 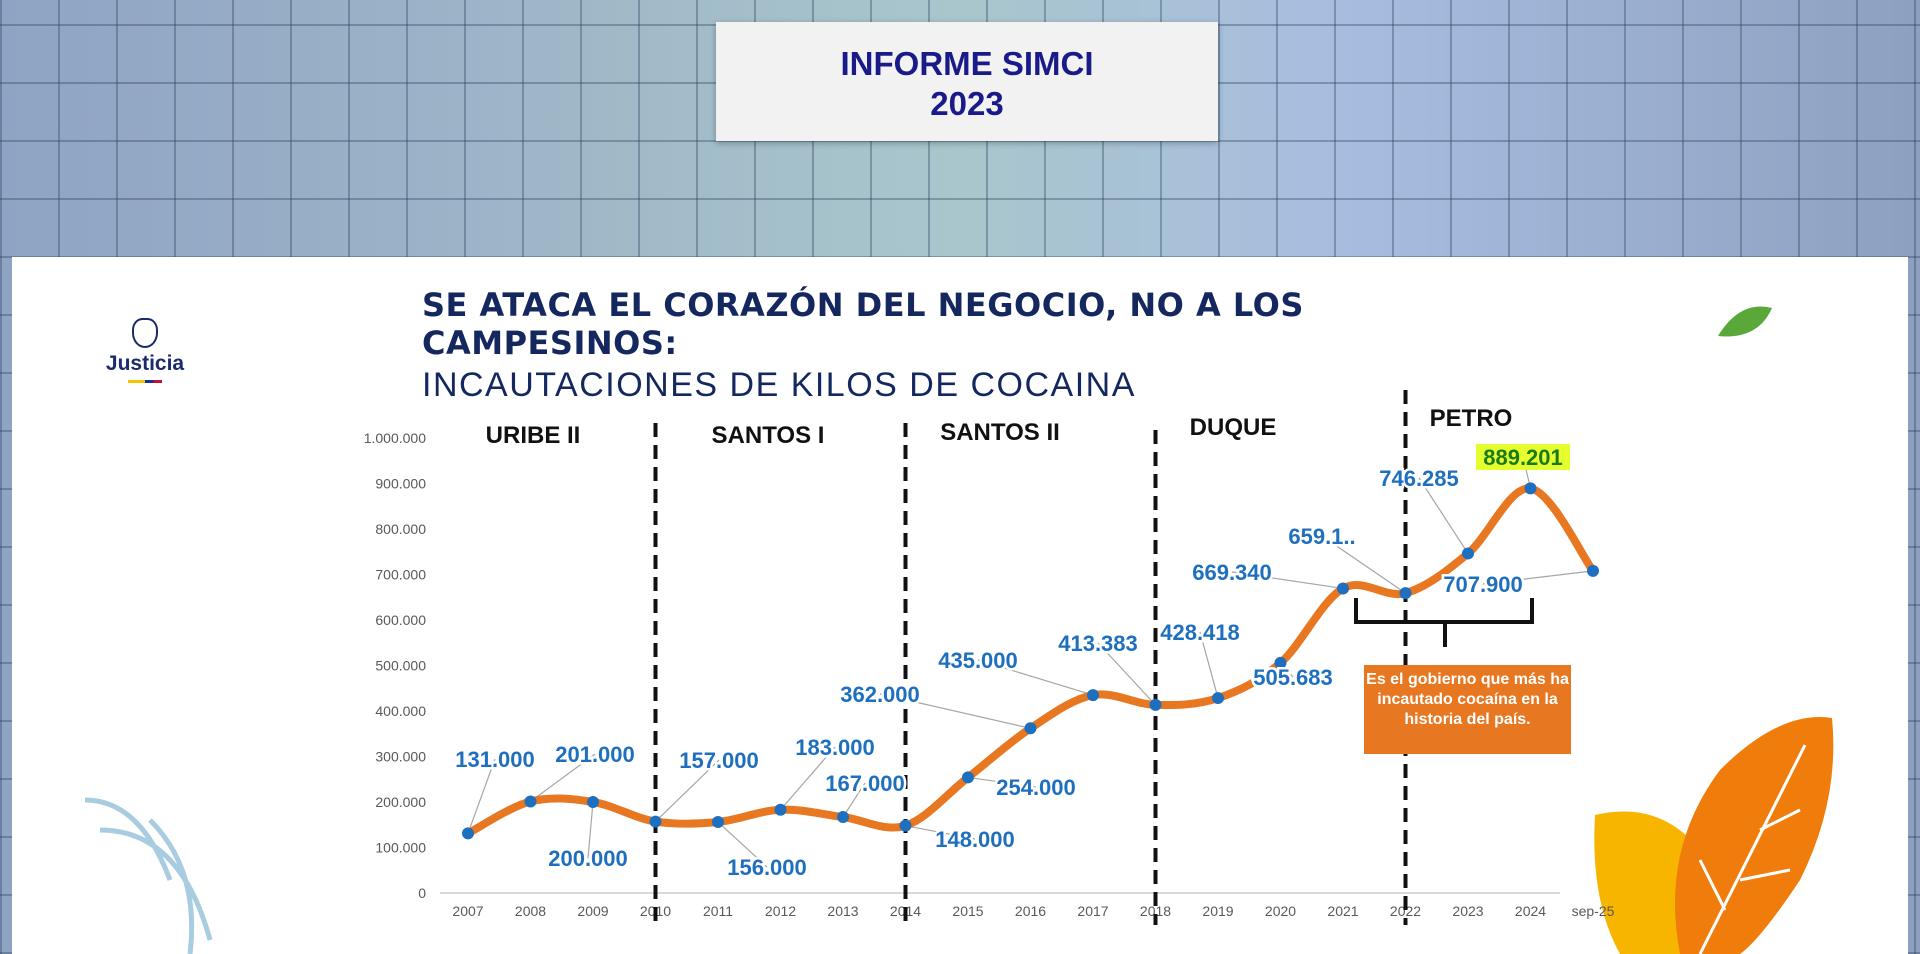 I want to click on x-tick-label: 2019, so click(x=1217, y=911).